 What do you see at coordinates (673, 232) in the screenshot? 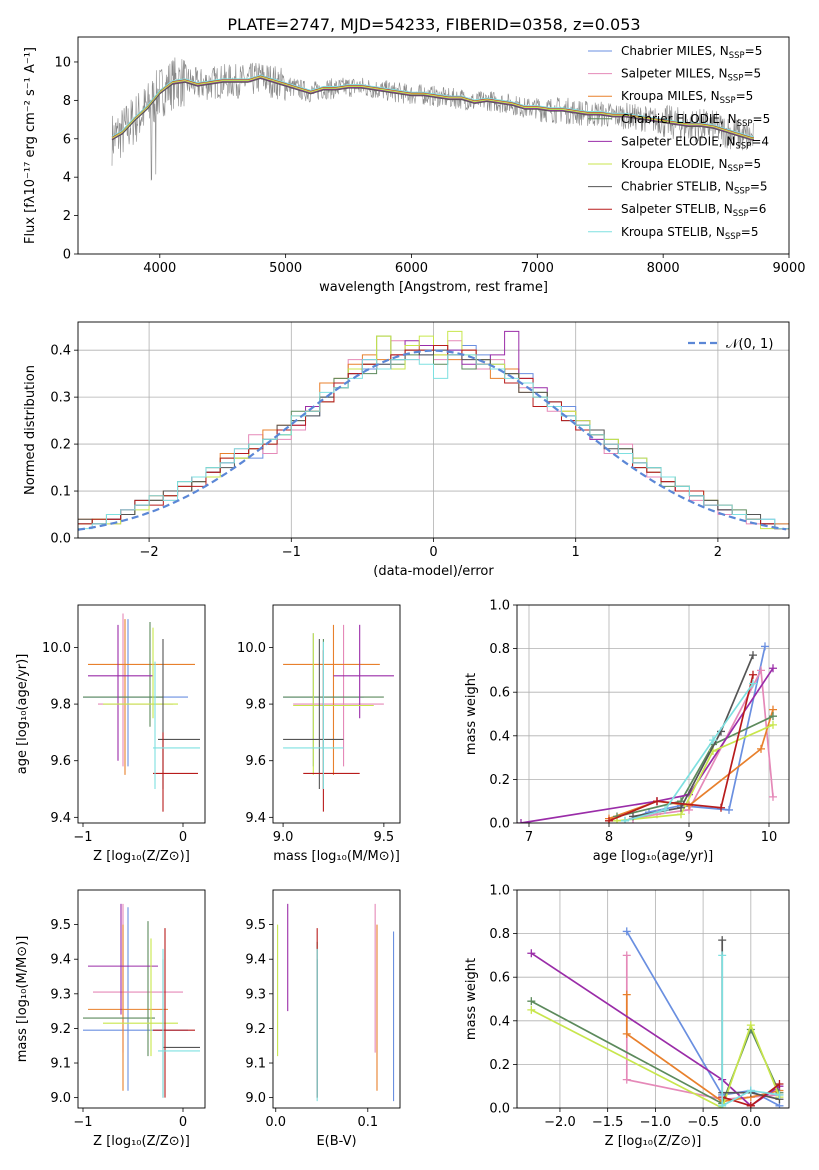
I see `legend-name: Kroupa STELIB, N` at bounding box center [673, 232].